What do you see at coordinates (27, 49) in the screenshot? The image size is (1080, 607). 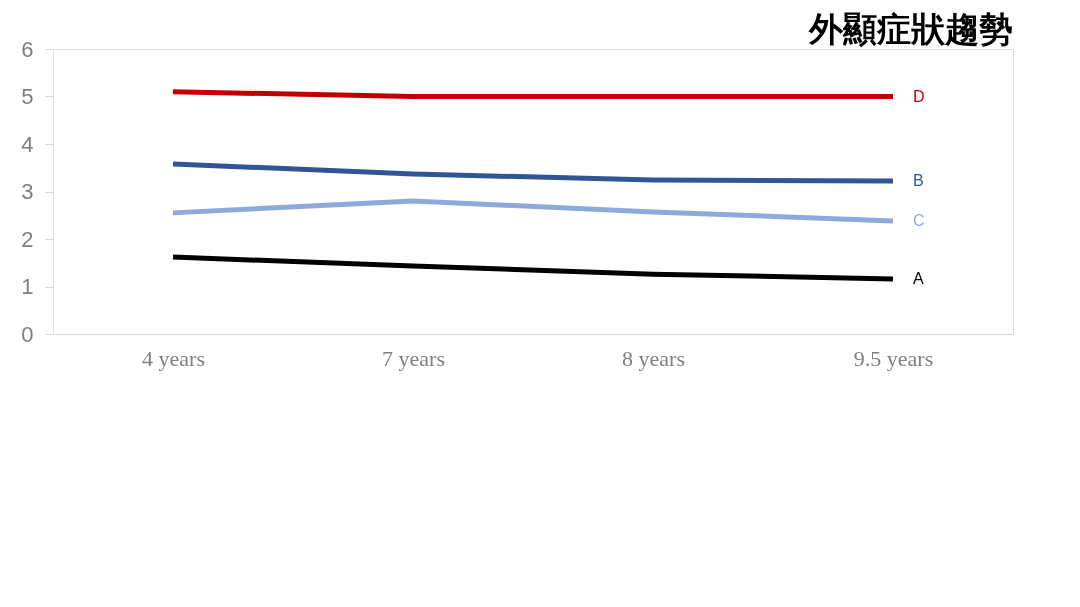 I see `y-tick-label: 6` at bounding box center [27, 49].